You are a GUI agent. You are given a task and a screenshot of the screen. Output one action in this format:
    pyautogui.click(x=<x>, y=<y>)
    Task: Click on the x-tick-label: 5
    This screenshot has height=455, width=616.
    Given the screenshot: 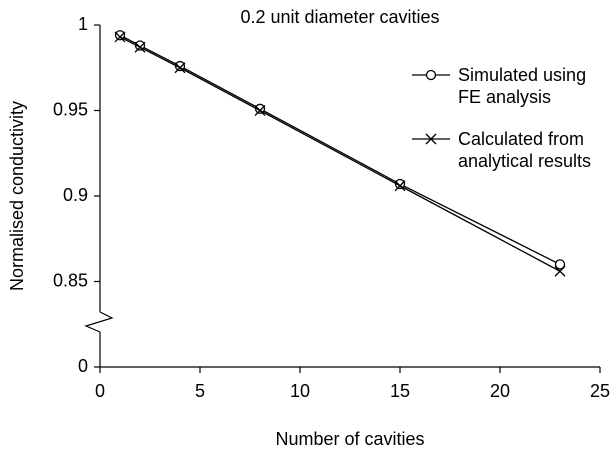 What is the action you would take?
    pyautogui.click(x=200, y=391)
    